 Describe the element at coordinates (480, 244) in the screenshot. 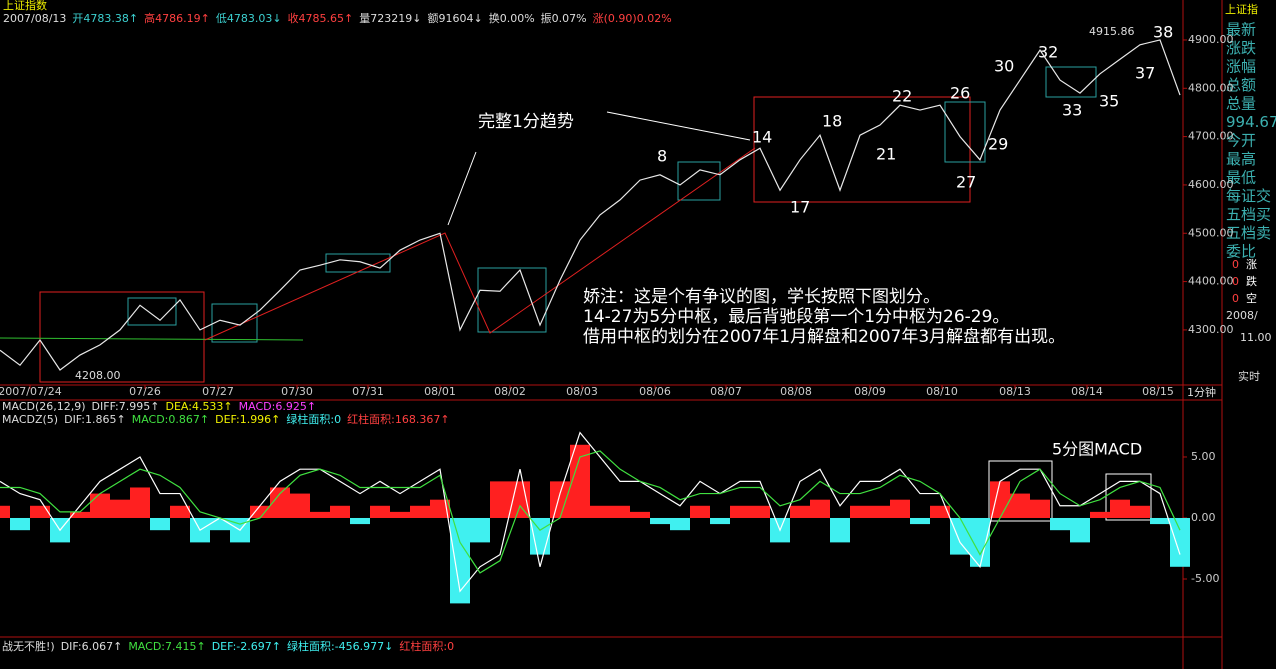

I see `trend-line` at that location.